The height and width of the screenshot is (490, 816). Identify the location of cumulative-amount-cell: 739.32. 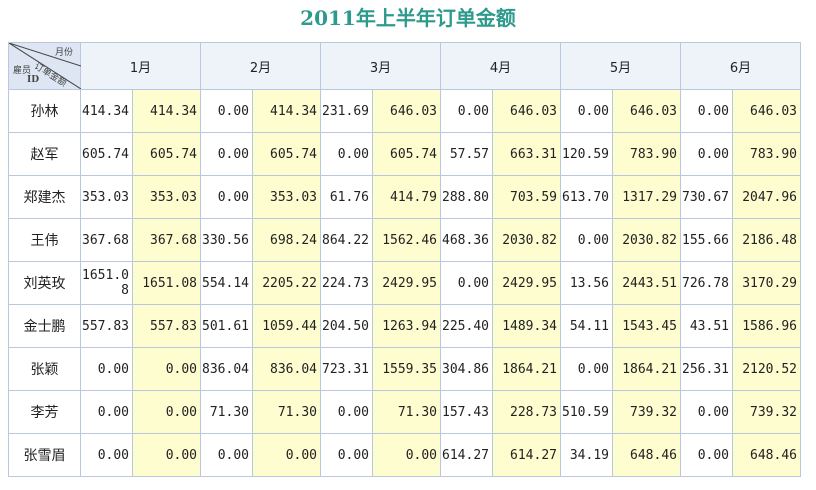
(646, 412).